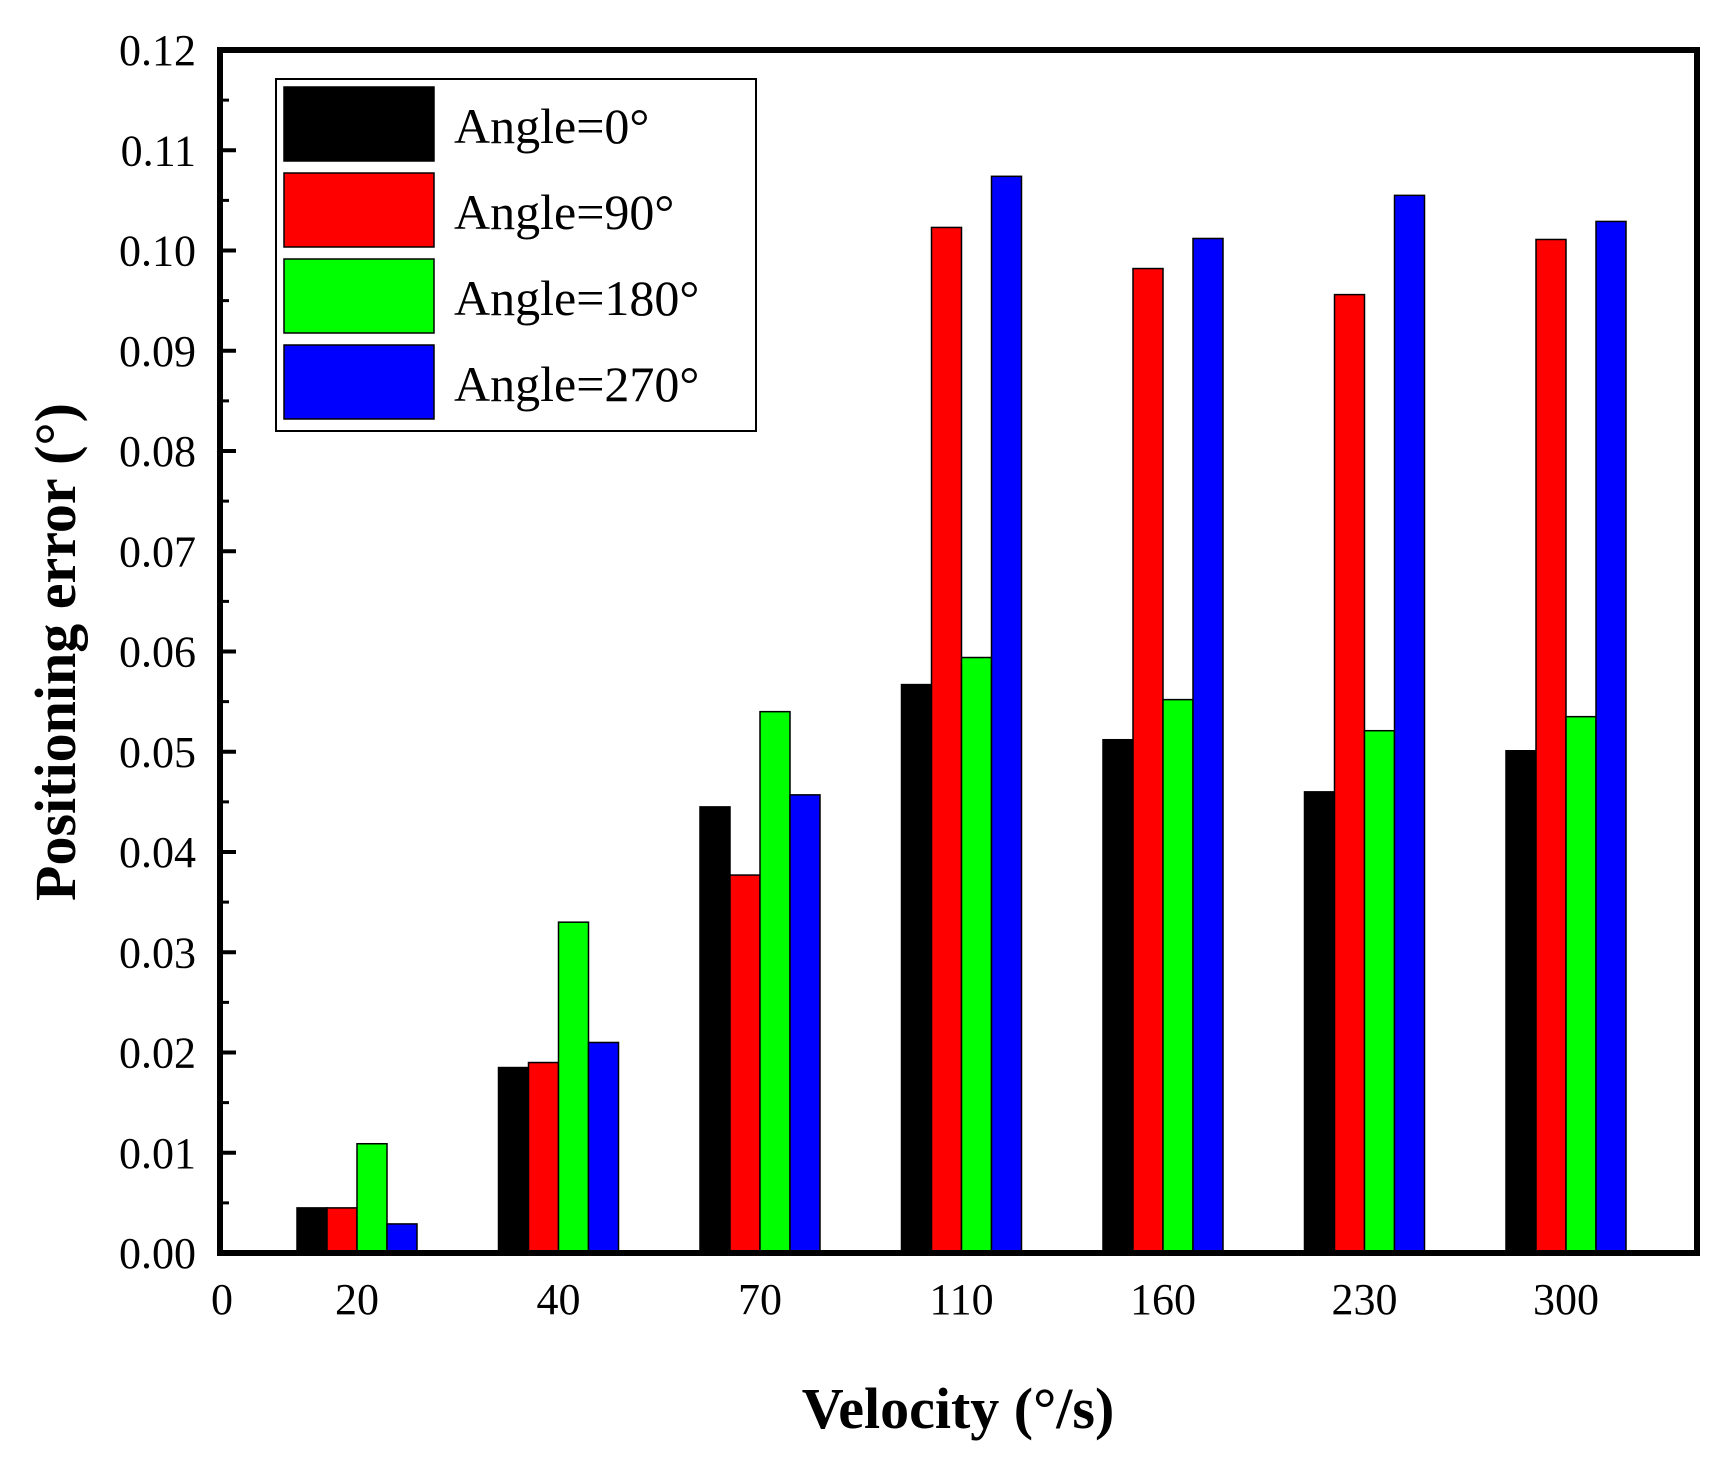  Describe the element at coordinates (1566, 1299) in the screenshot. I see `x-tick-label: 300` at that location.